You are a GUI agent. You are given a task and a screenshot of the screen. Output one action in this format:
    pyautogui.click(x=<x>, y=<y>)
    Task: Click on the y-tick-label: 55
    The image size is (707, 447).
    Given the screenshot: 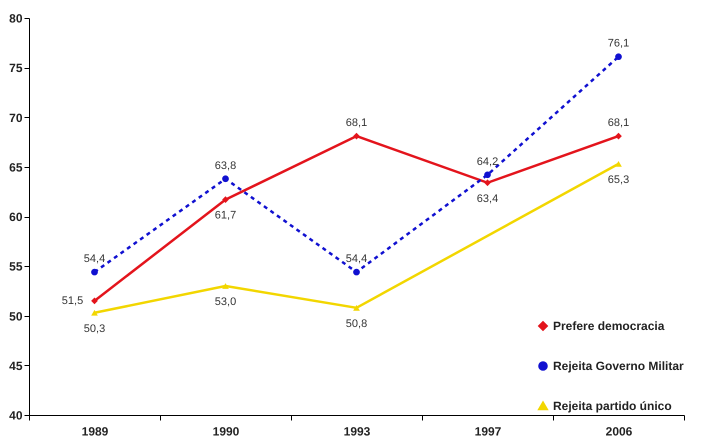 What is the action you would take?
    pyautogui.click(x=16, y=267)
    